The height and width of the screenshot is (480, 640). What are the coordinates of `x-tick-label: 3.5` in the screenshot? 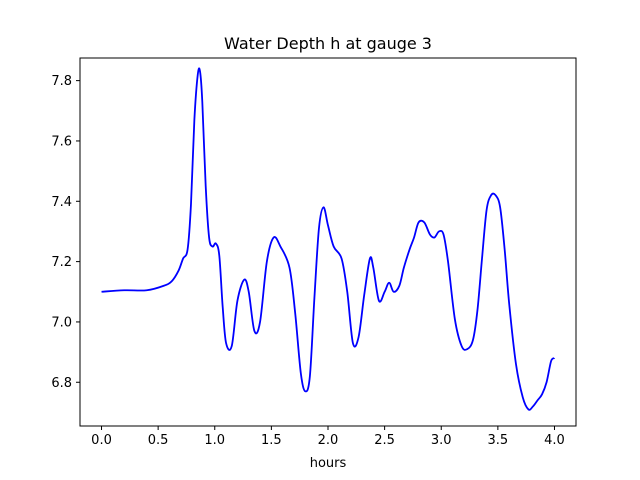 It's located at (498, 440).